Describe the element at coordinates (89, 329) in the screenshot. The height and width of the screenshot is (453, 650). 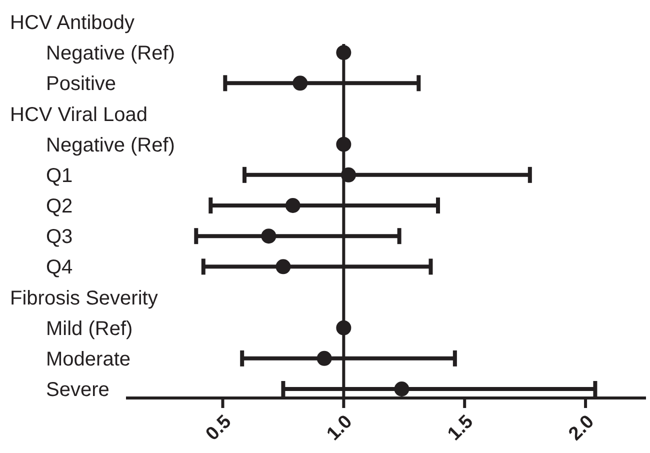
I see `y-tick-label: Mild (Ref)` at that location.